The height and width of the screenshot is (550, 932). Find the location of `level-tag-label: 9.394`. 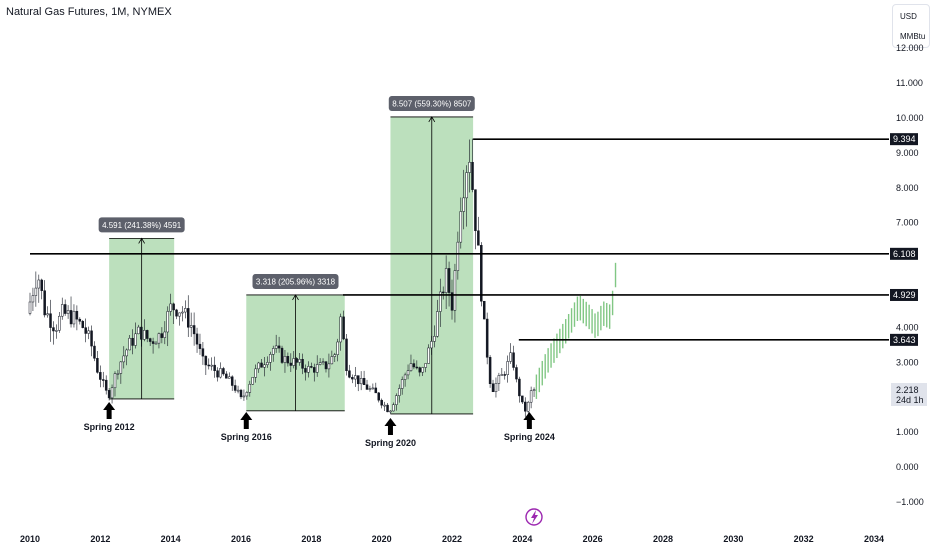

level-tag-label: 9.394 is located at coordinates (904, 139).